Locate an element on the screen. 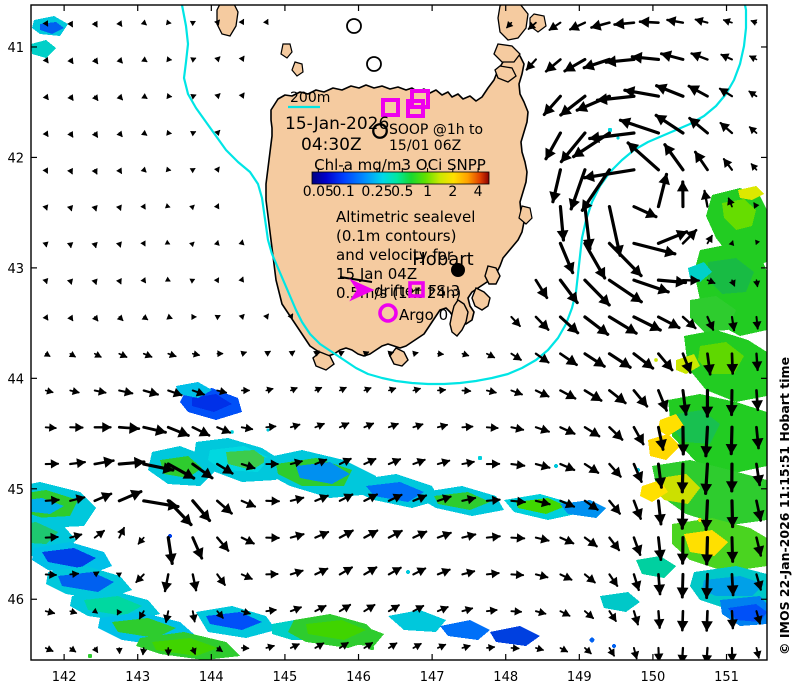 The image size is (800, 700). argo-legend-icon is located at coordinates (388, 313).